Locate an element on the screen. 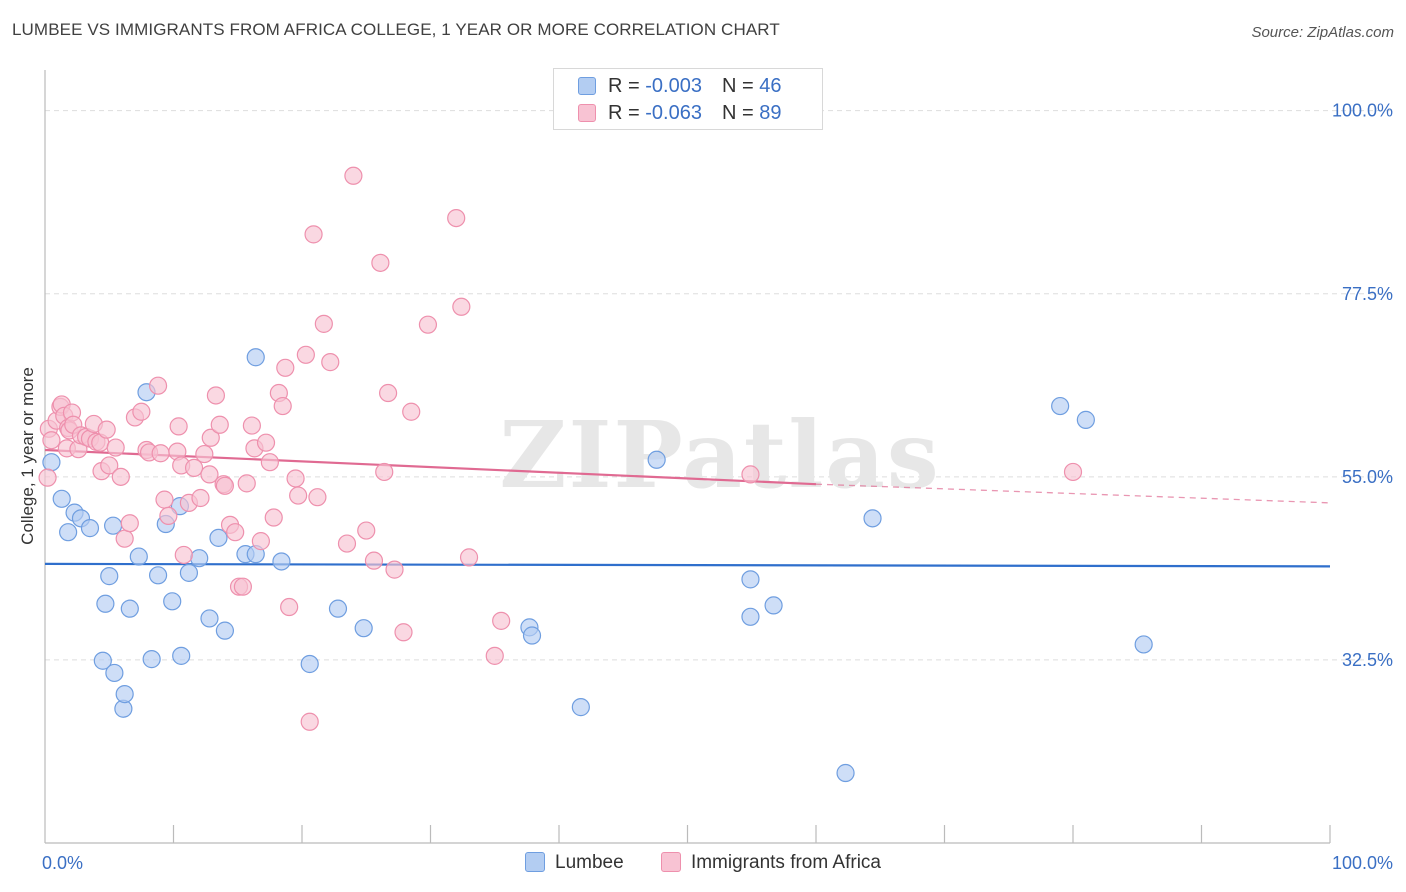  y-tick-label: 55.0% is located at coordinates (1367, 477).